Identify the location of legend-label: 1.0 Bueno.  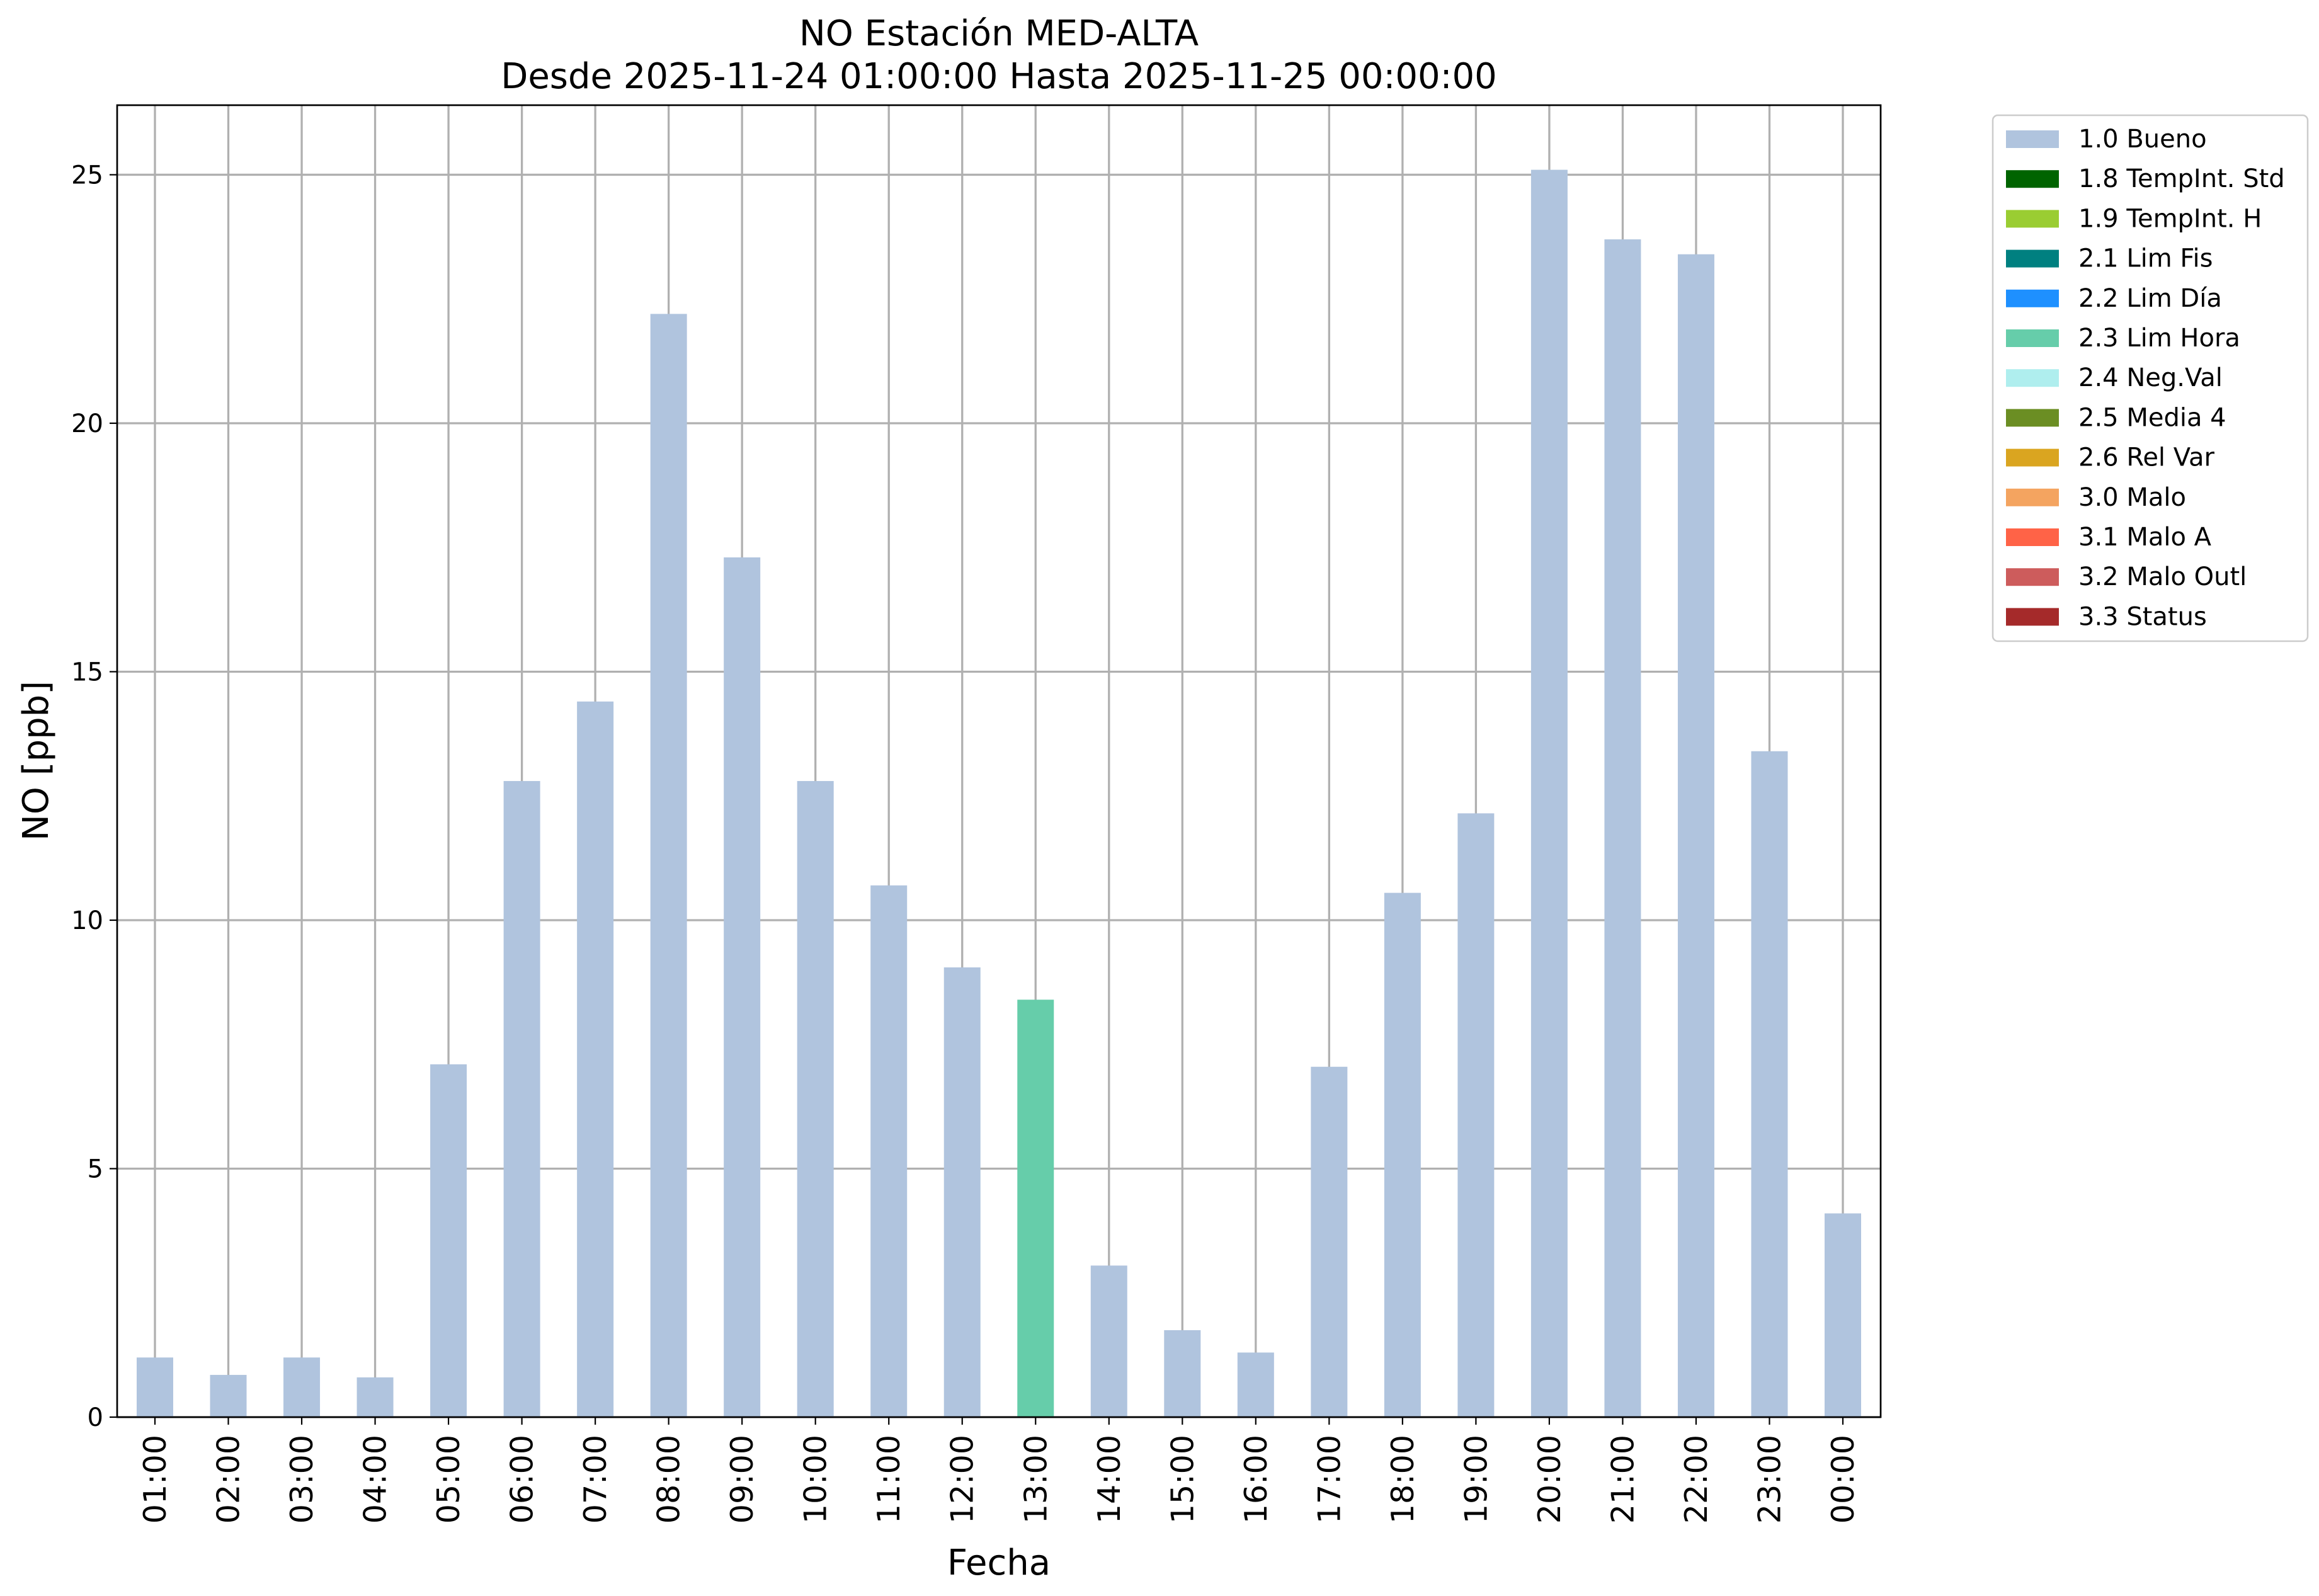
(2142, 139).